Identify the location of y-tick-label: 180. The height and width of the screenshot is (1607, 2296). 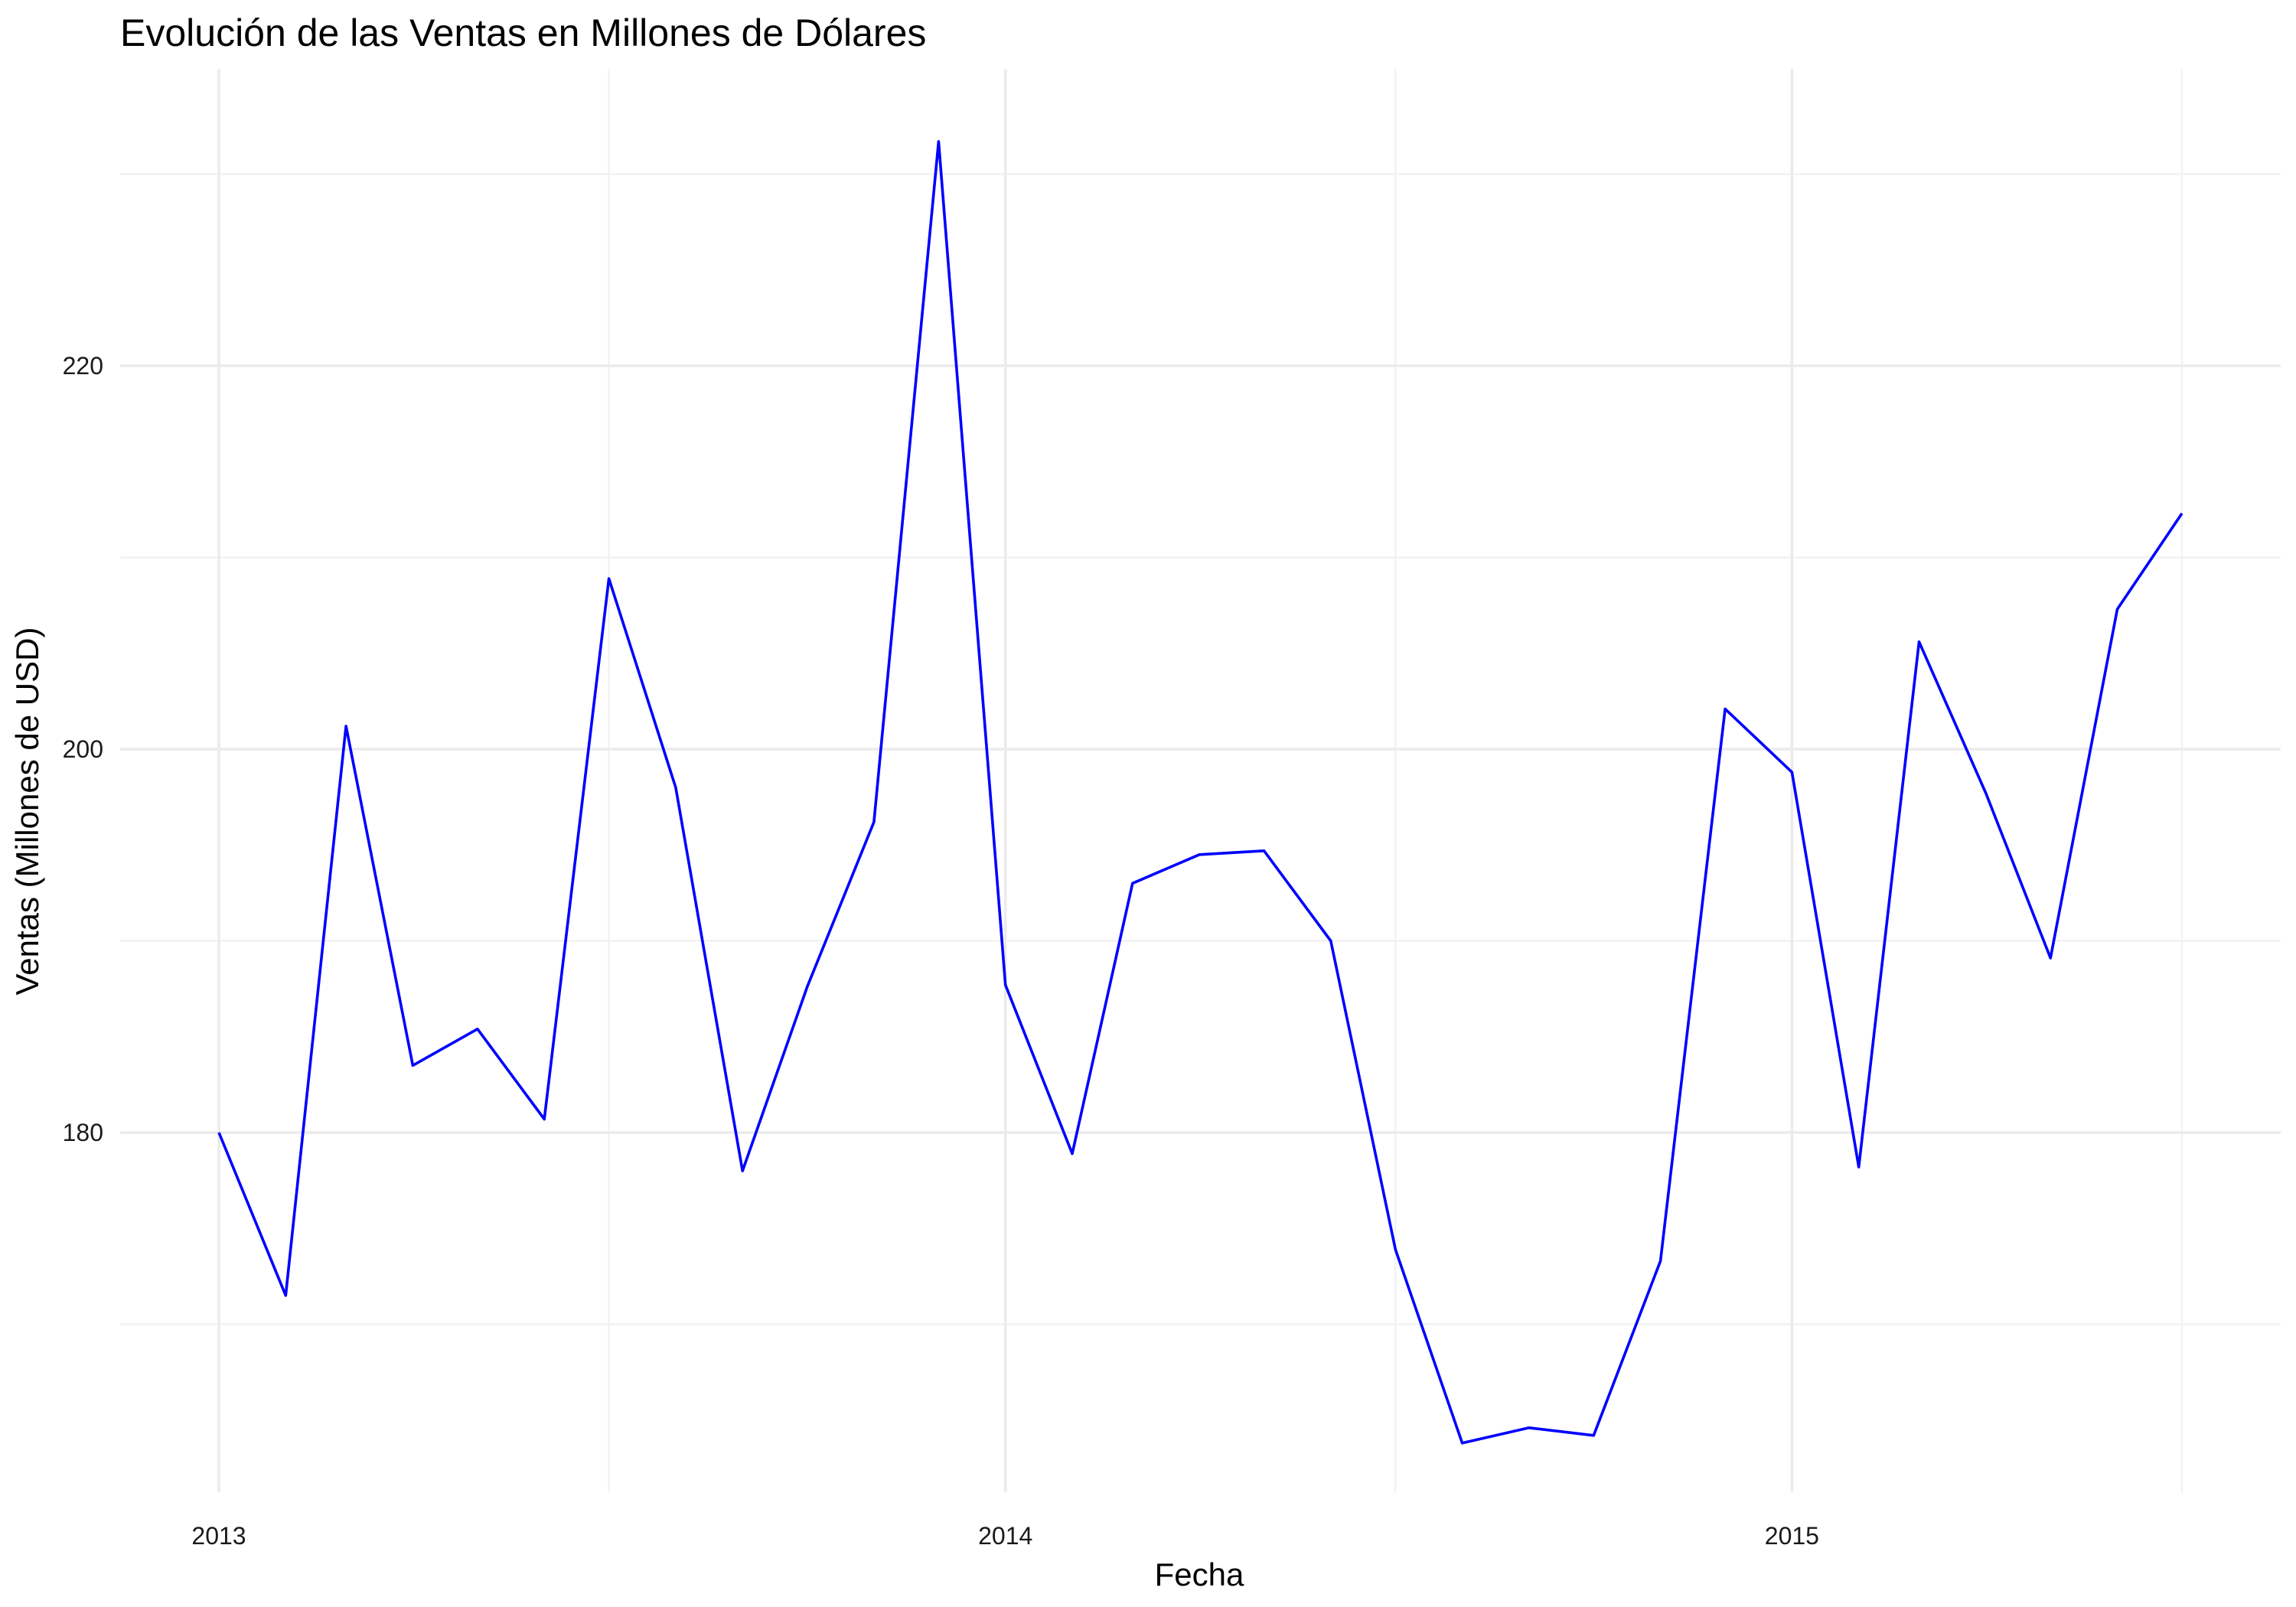
(83, 1132).